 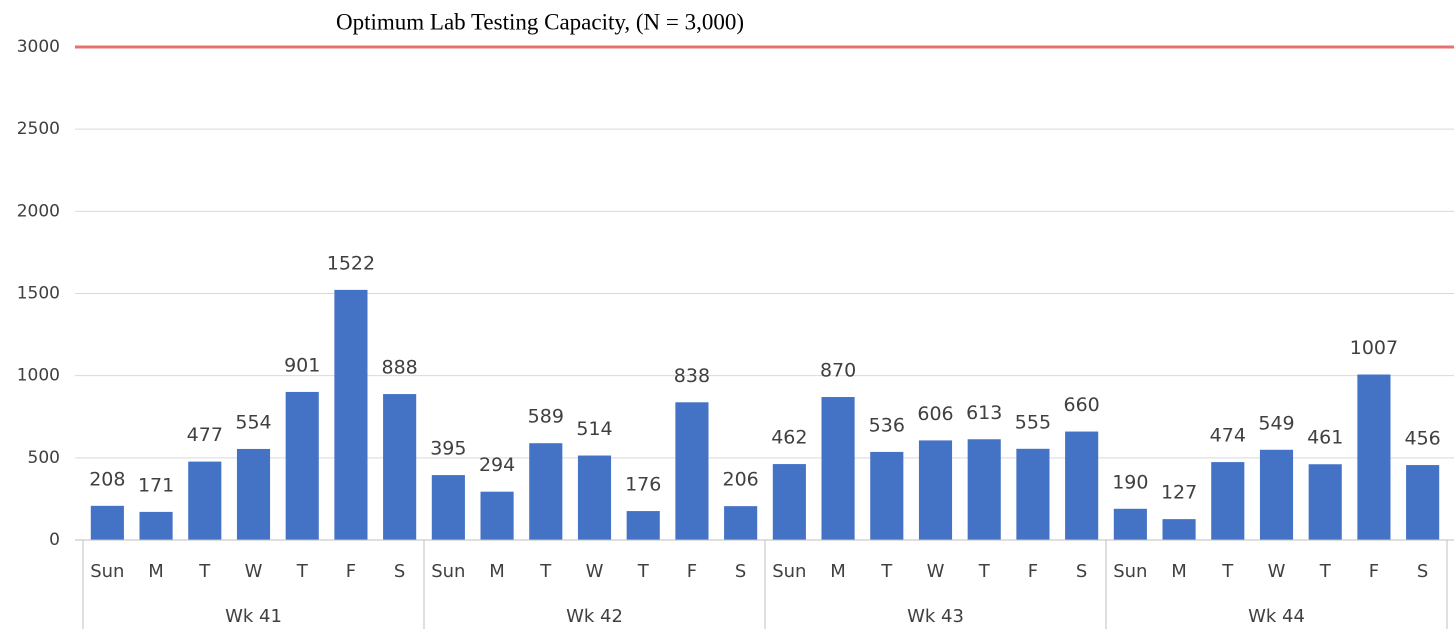 I want to click on data-label: 901, so click(x=302, y=365).